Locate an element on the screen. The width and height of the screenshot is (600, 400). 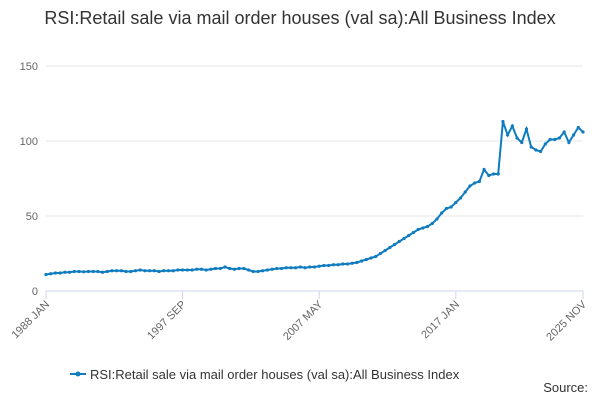
x-tick-label: 1988 JAN is located at coordinates (30, 320).